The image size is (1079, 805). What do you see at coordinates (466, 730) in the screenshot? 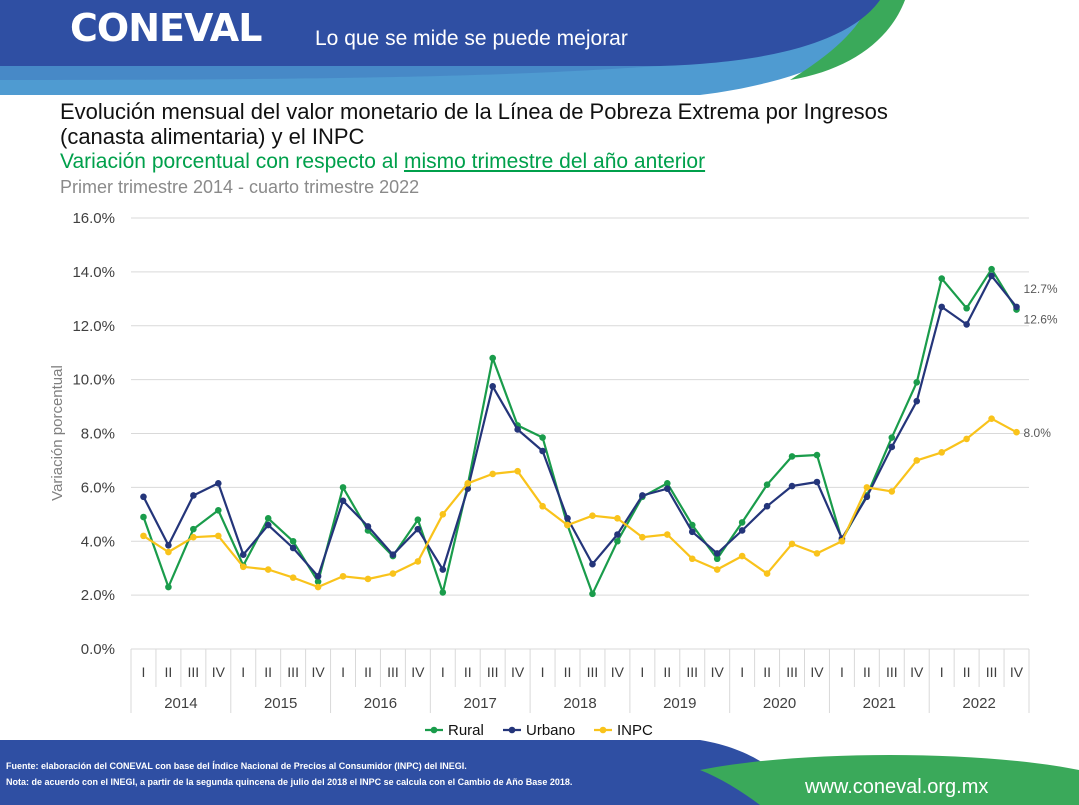
I see `legend-label-rural: Rural` at bounding box center [466, 730].